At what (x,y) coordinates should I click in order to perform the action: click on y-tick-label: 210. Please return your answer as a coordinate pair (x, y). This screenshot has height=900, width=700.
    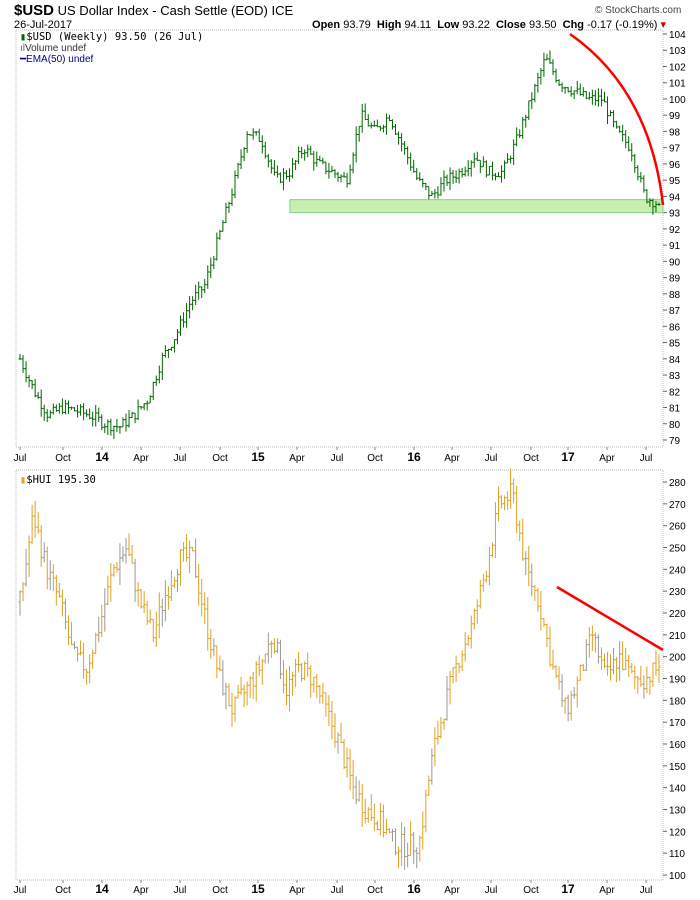
    Looking at the image, I should click on (677, 636).